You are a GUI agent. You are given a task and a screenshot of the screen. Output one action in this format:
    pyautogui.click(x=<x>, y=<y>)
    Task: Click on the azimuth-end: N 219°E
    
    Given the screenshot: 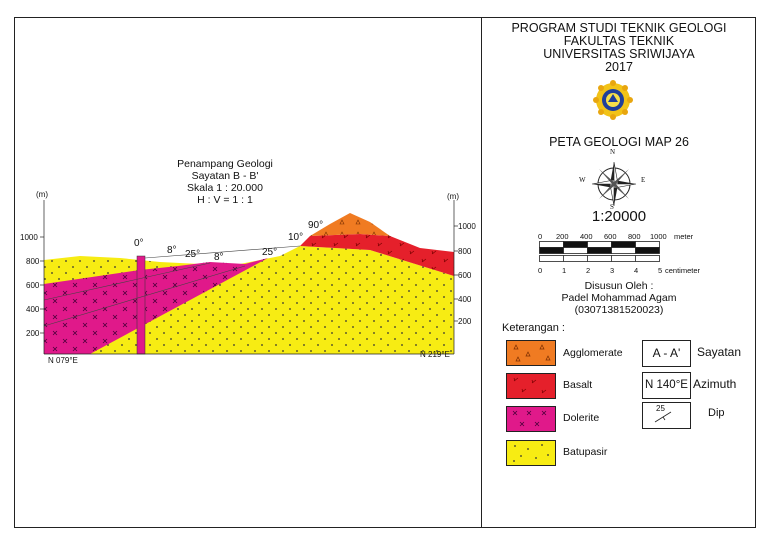 What is the action you would take?
    pyautogui.click(x=435, y=354)
    